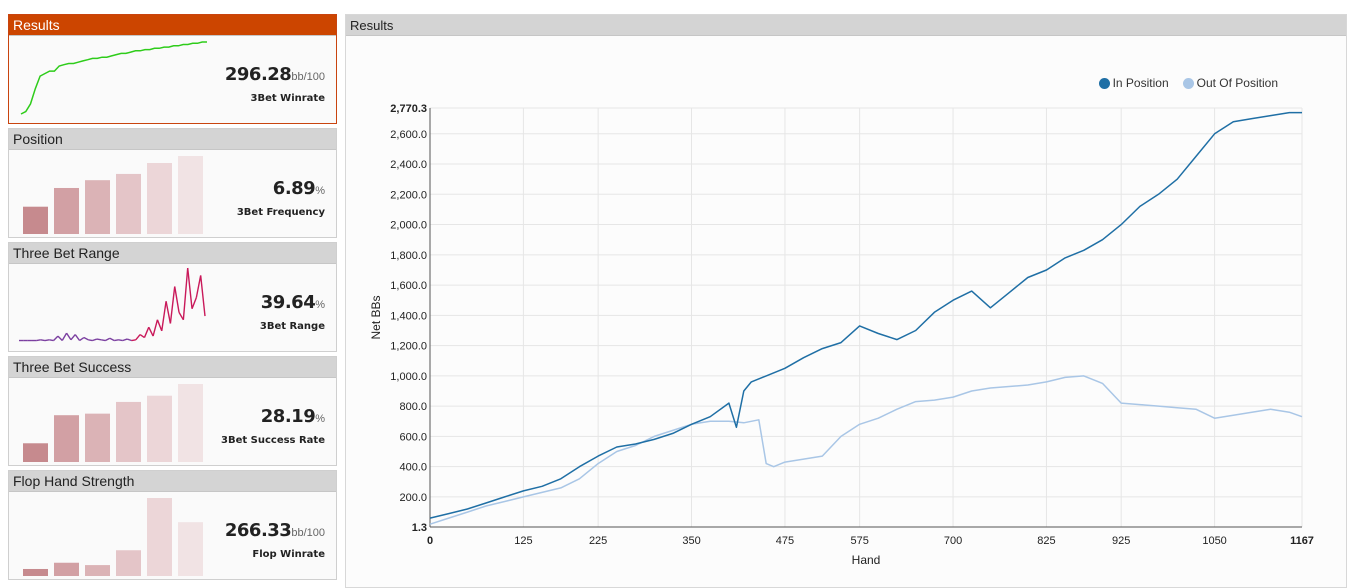 The height and width of the screenshot is (588, 1360). Describe the element at coordinates (408, 256) in the screenshot. I see `y-tick-label: 1,800.0` at that location.